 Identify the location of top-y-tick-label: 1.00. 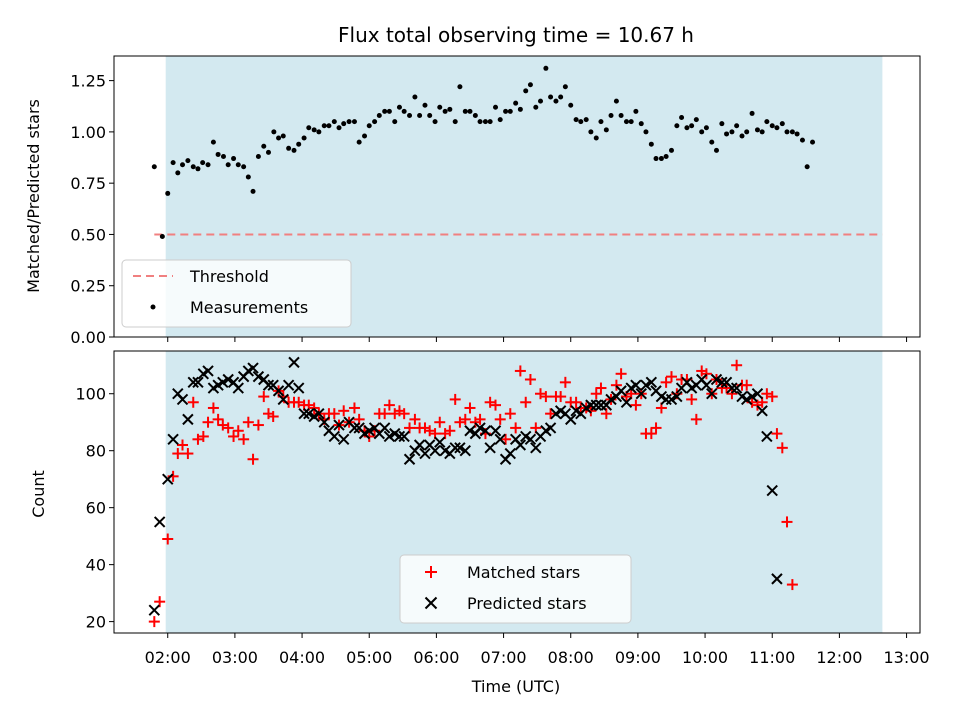
(88, 132).